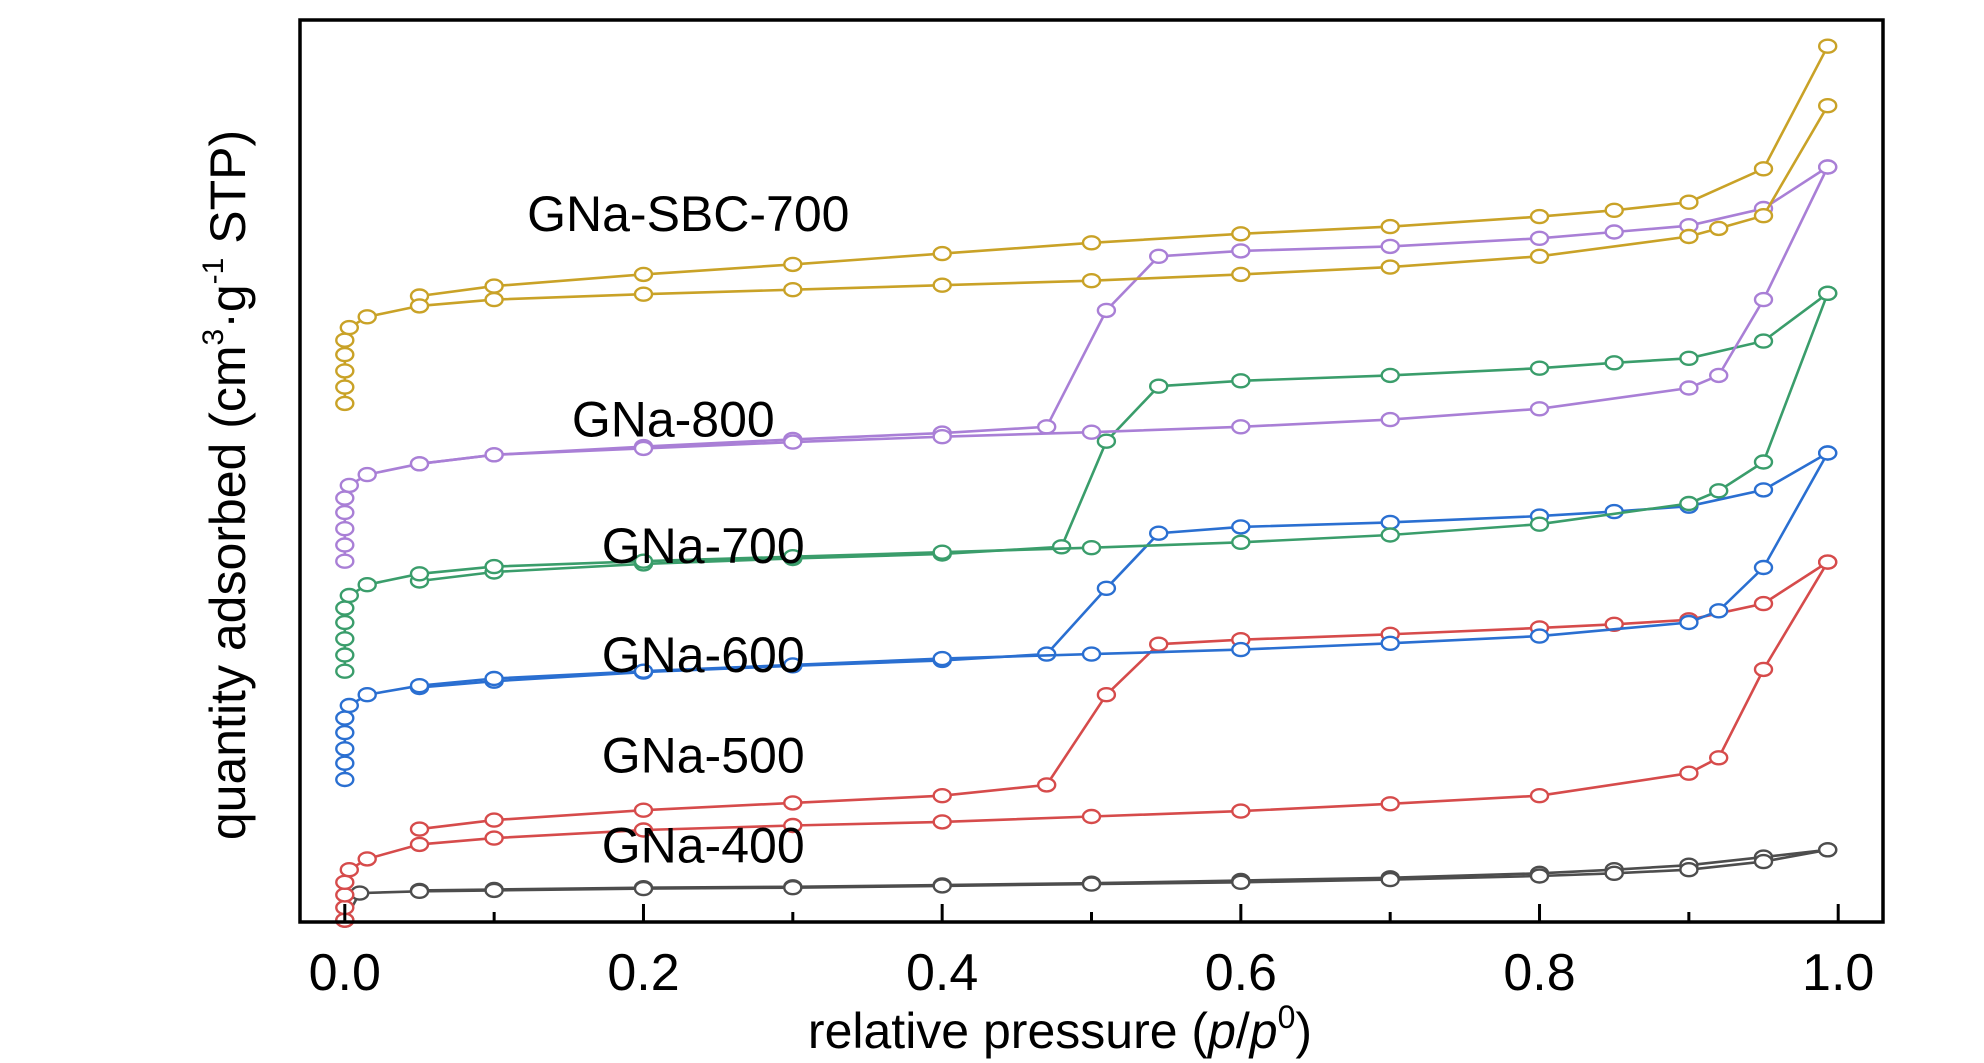 The height and width of the screenshot is (1063, 1984). I want to click on series-label-gna-700: GNa-700, so click(703, 546).